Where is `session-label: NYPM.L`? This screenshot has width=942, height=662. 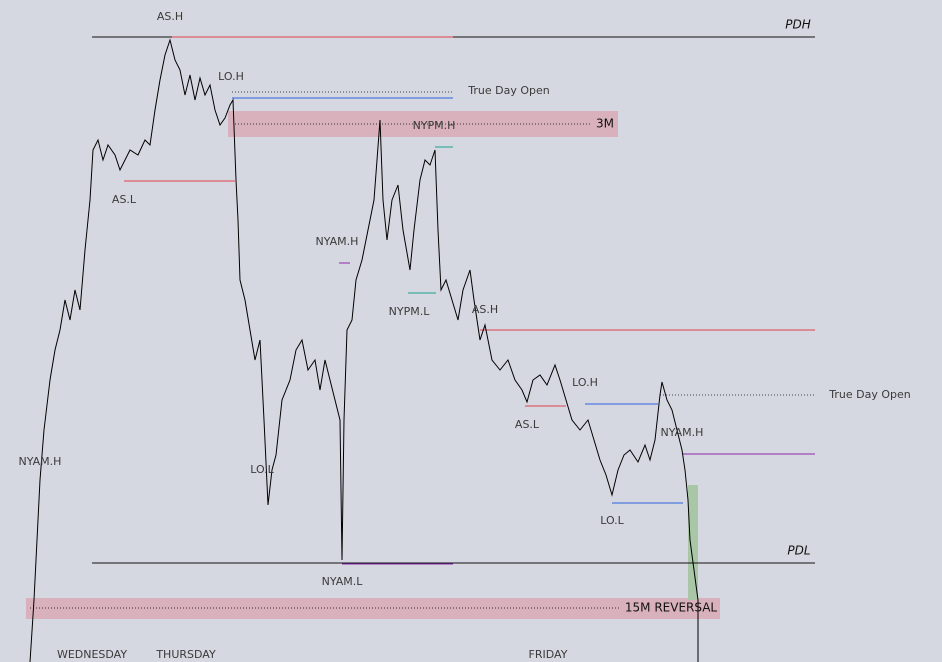
session-label: NYPM.L is located at coordinates (410, 311).